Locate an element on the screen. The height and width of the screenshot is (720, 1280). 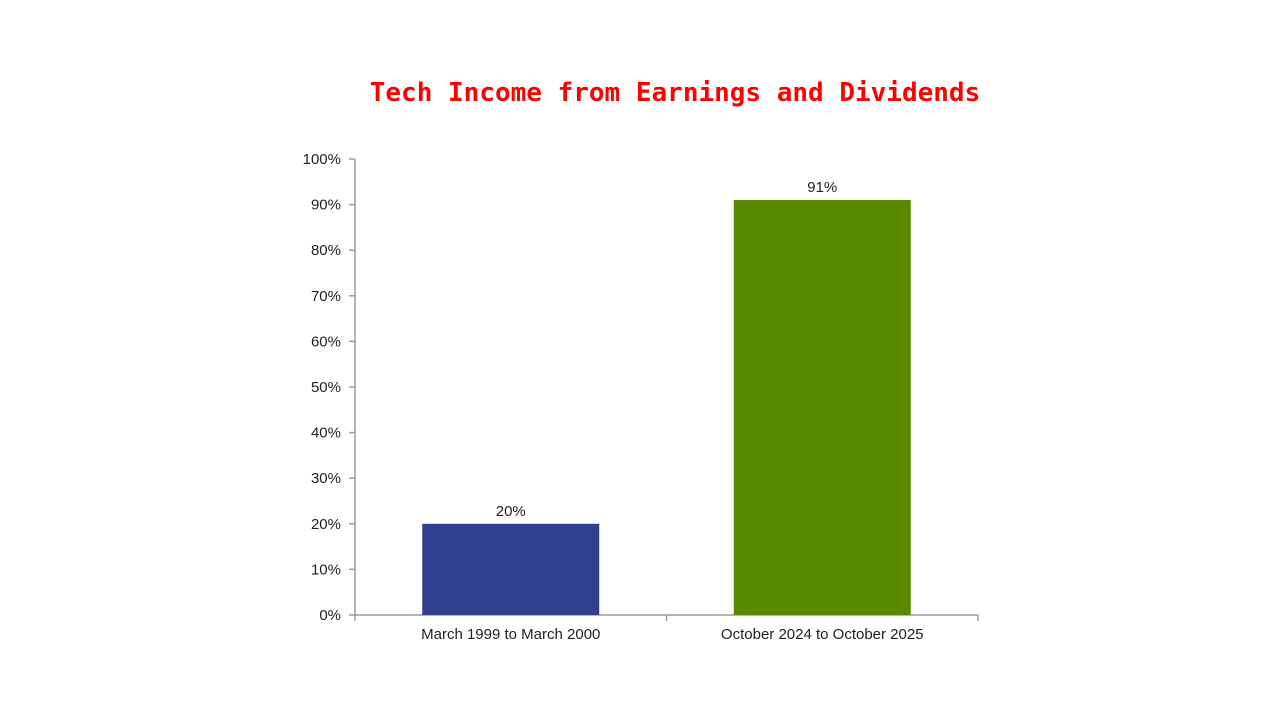
y-tick-label: 20% is located at coordinates (326, 524).